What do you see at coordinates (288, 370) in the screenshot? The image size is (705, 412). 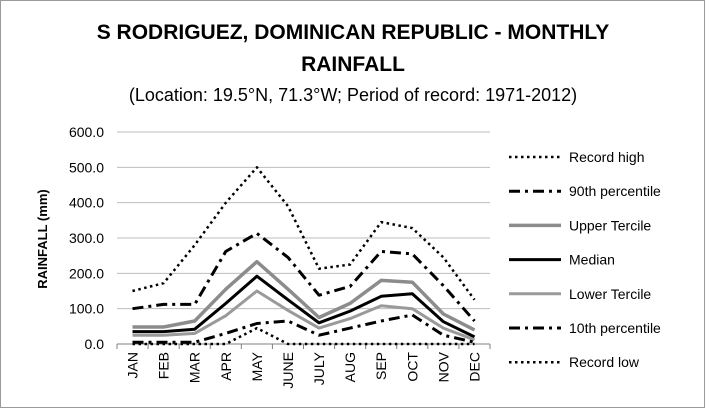 I see `x-tick-label: JUNE` at bounding box center [288, 370].